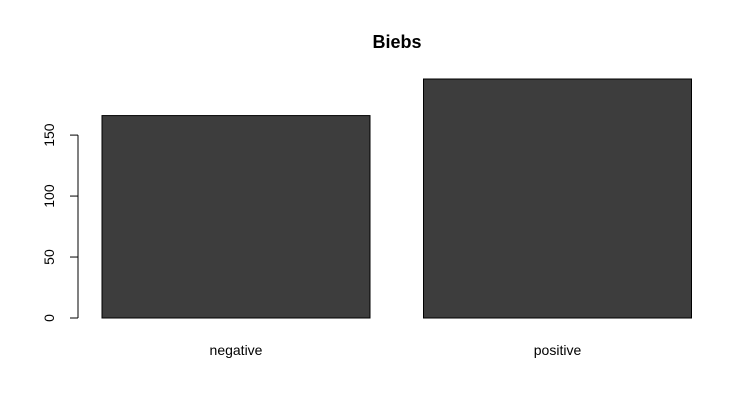  What do you see at coordinates (49, 318) in the screenshot?
I see `y-tick-label: 0` at bounding box center [49, 318].